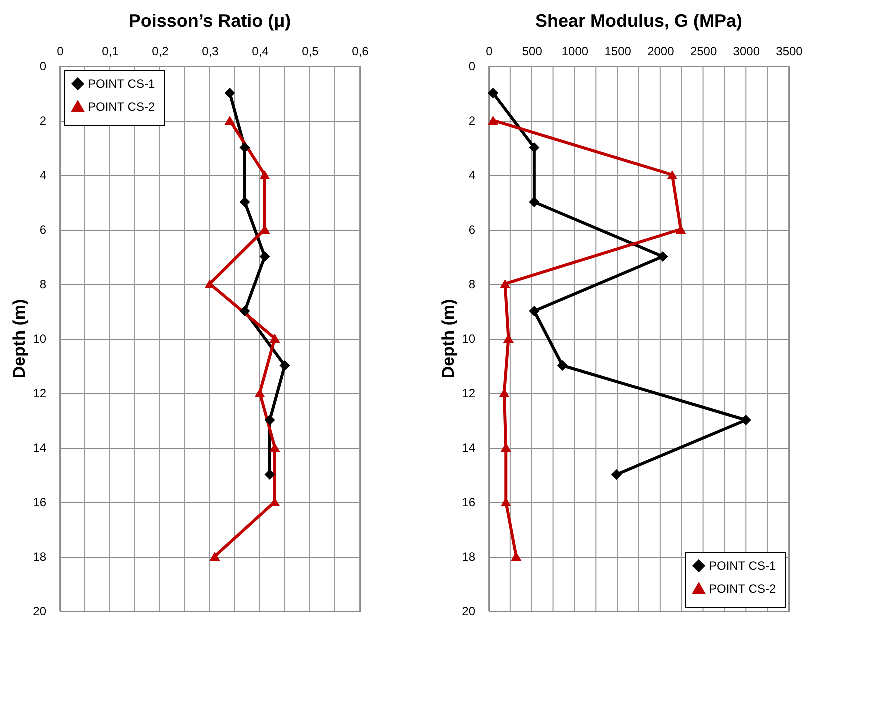  Describe the element at coordinates (790, 51) in the screenshot. I see `x-tick-label: 3500` at that location.